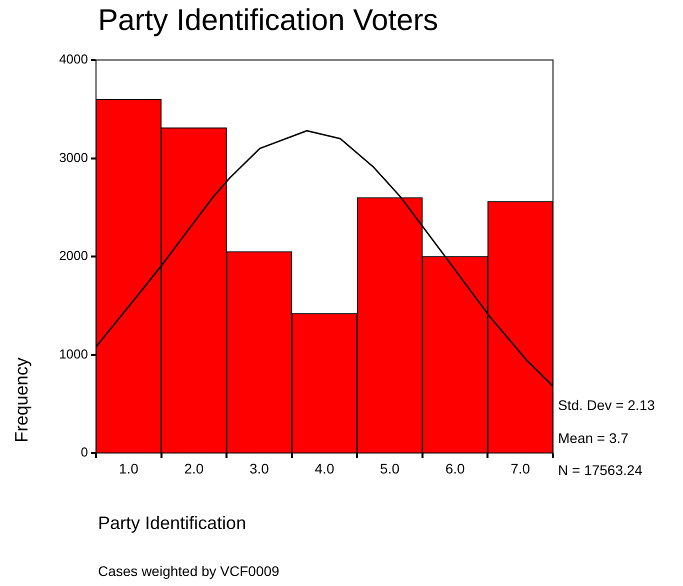 Image resolution: width=683 pixels, height=586 pixels. What do you see at coordinates (593, 438) in the screenshot?
I see `text: Mean = 3.7` at bounding box center [593, 438].